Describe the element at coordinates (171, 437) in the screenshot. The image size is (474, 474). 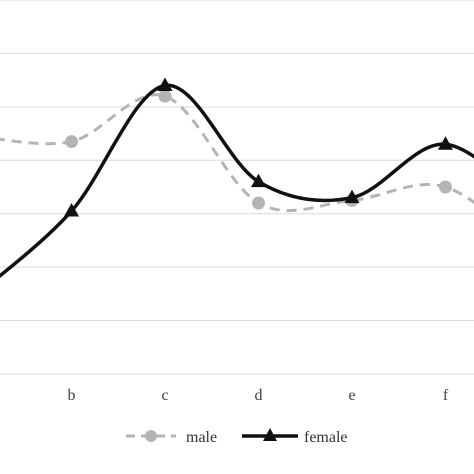
I see `legend-item-male: male` at that location.